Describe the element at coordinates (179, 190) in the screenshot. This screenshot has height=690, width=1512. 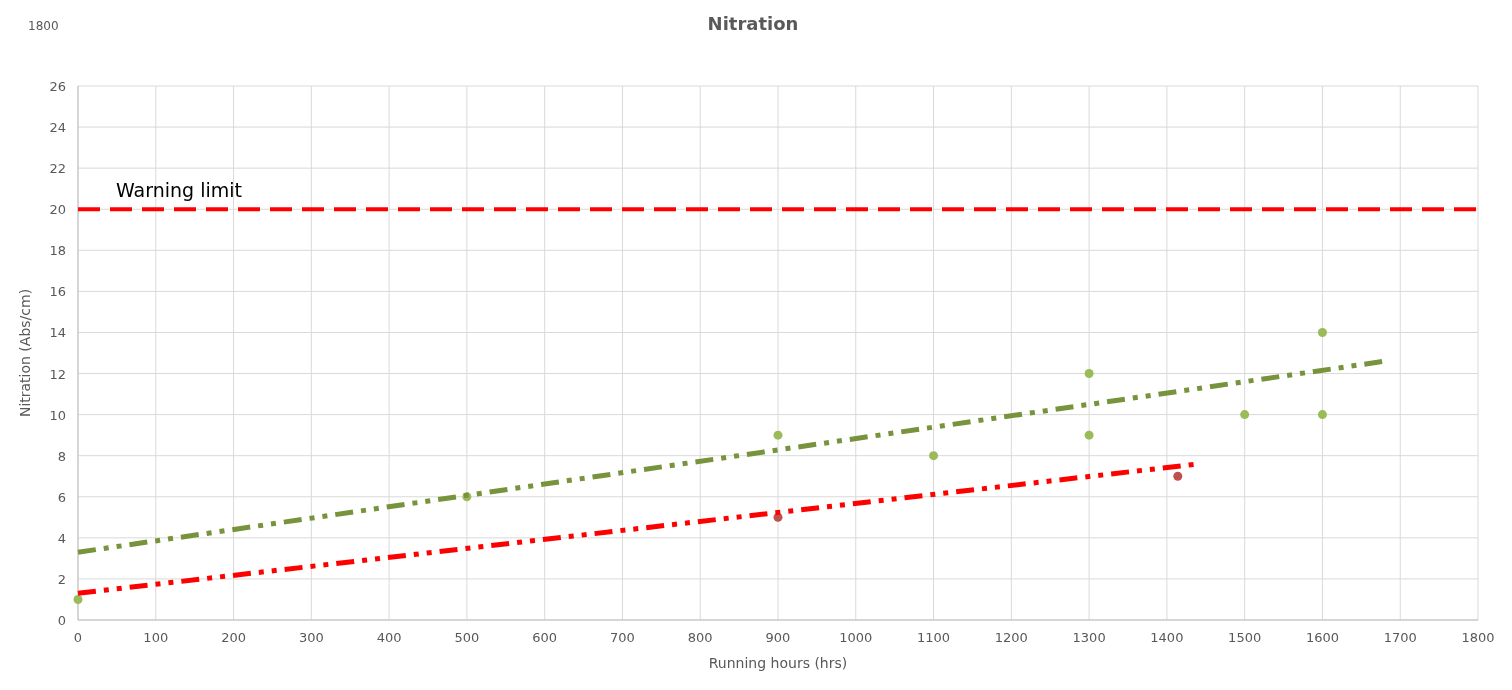
I see `ref-line-label: Warning limit` at that location.